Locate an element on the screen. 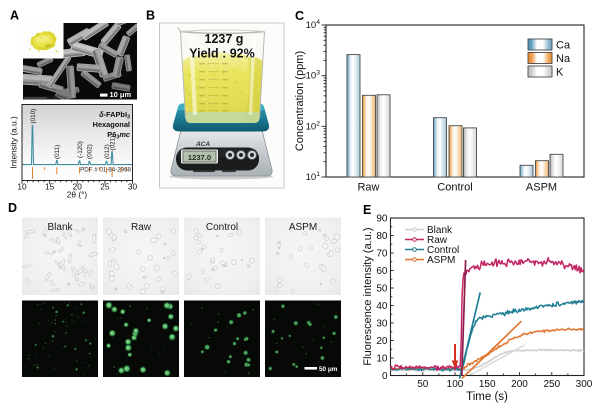  svg-text: 40 is located at coordinates (382, 306).